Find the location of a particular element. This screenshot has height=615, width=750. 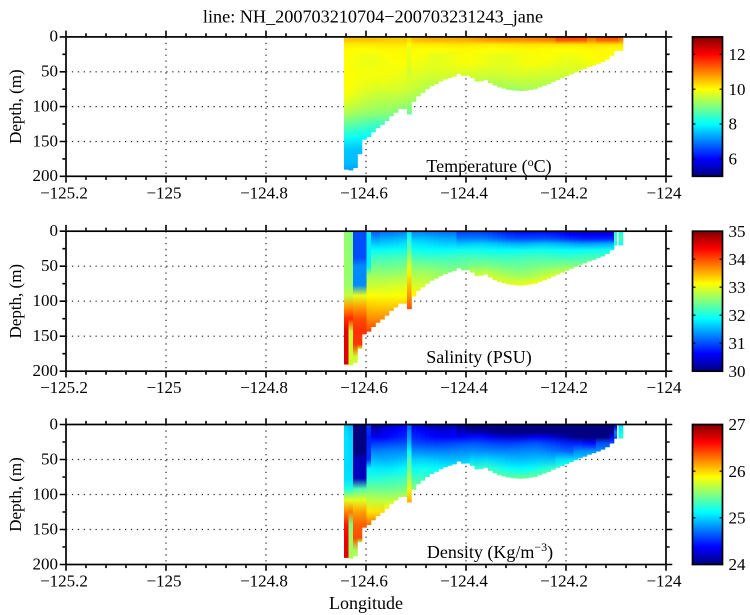

svg-text: 35 is located at coordinates (737, 231).